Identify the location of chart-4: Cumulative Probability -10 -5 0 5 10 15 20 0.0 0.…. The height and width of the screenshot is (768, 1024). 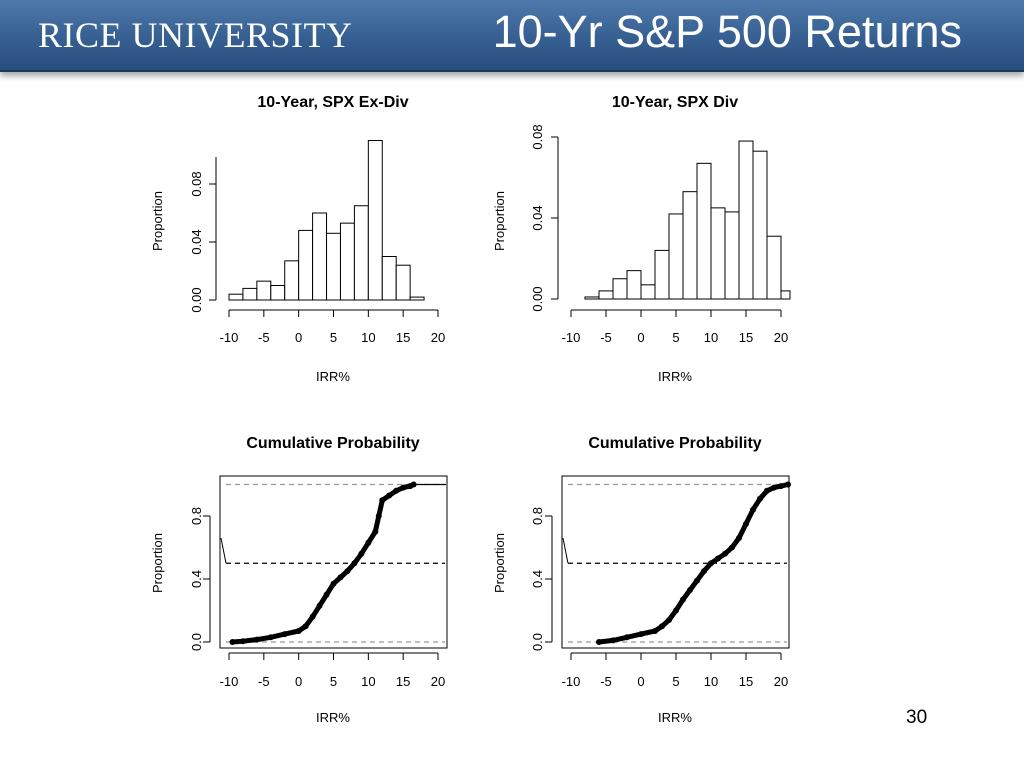
(641, 580).